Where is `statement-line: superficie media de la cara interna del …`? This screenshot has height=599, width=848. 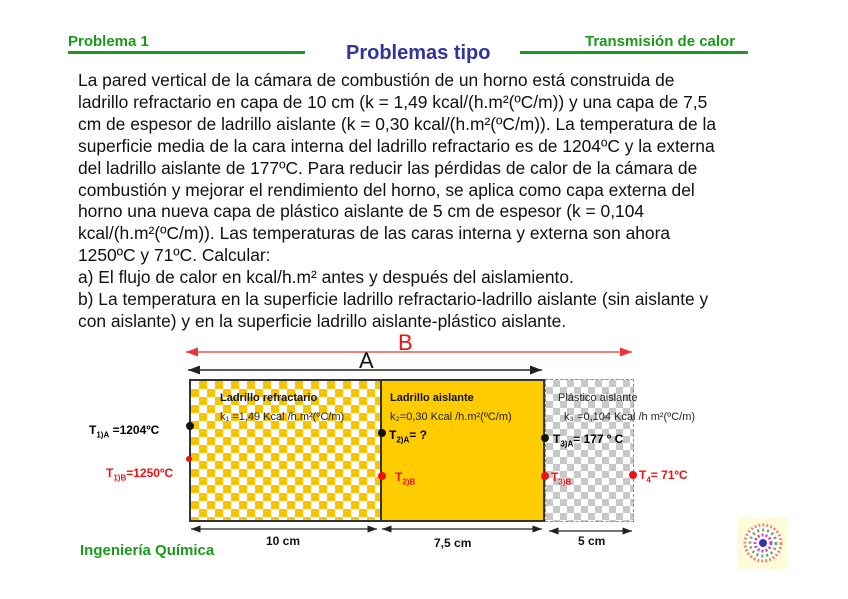
statement-line: superficie media de la cara interna del … is located at coordinates (396, 145).